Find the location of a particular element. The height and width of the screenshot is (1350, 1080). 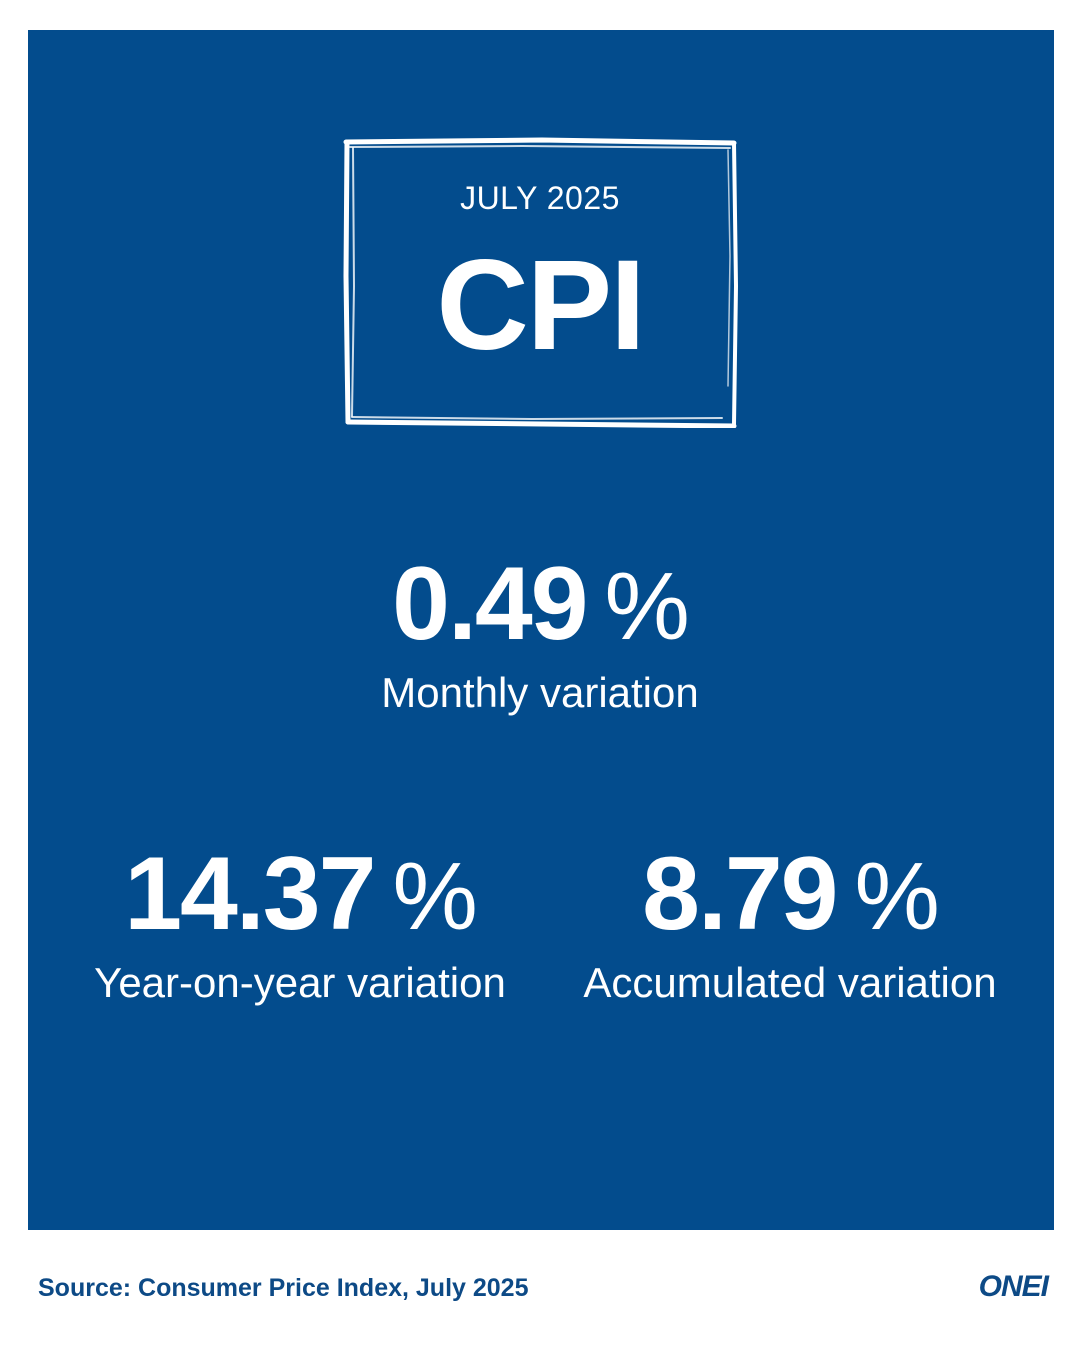

sketch-frame is located at coordinates (540, 282).